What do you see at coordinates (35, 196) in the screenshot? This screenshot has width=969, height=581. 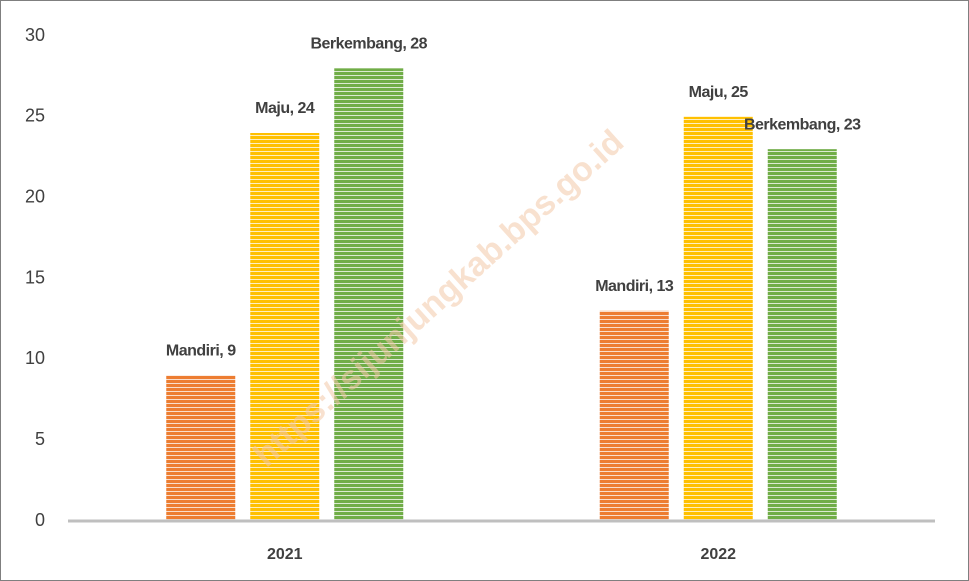 I see `y-tick-label: 20` at bounding box center [35, 196].